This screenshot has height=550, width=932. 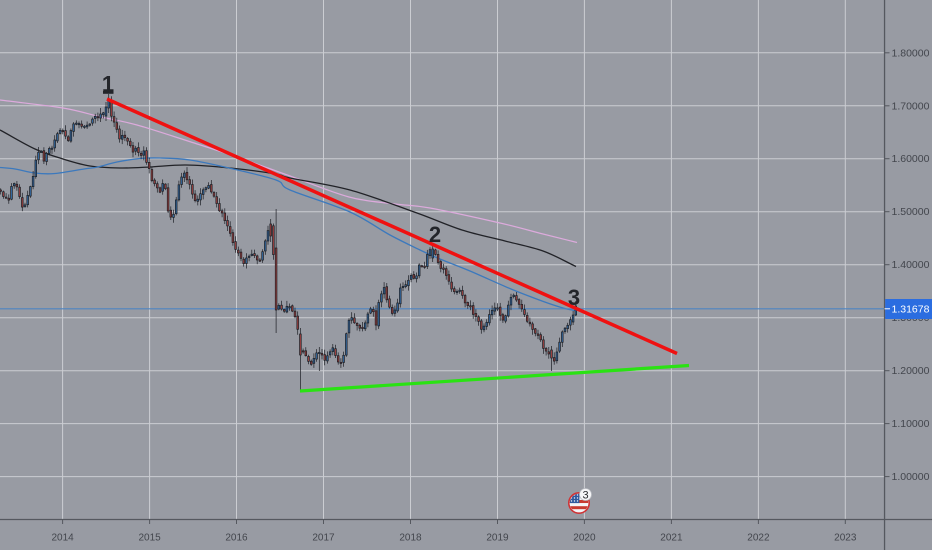 What do you see at coordinates (911, 477) in the screenshot?
I see `svg-text: 1.00000` at bounding box center [911, 477].